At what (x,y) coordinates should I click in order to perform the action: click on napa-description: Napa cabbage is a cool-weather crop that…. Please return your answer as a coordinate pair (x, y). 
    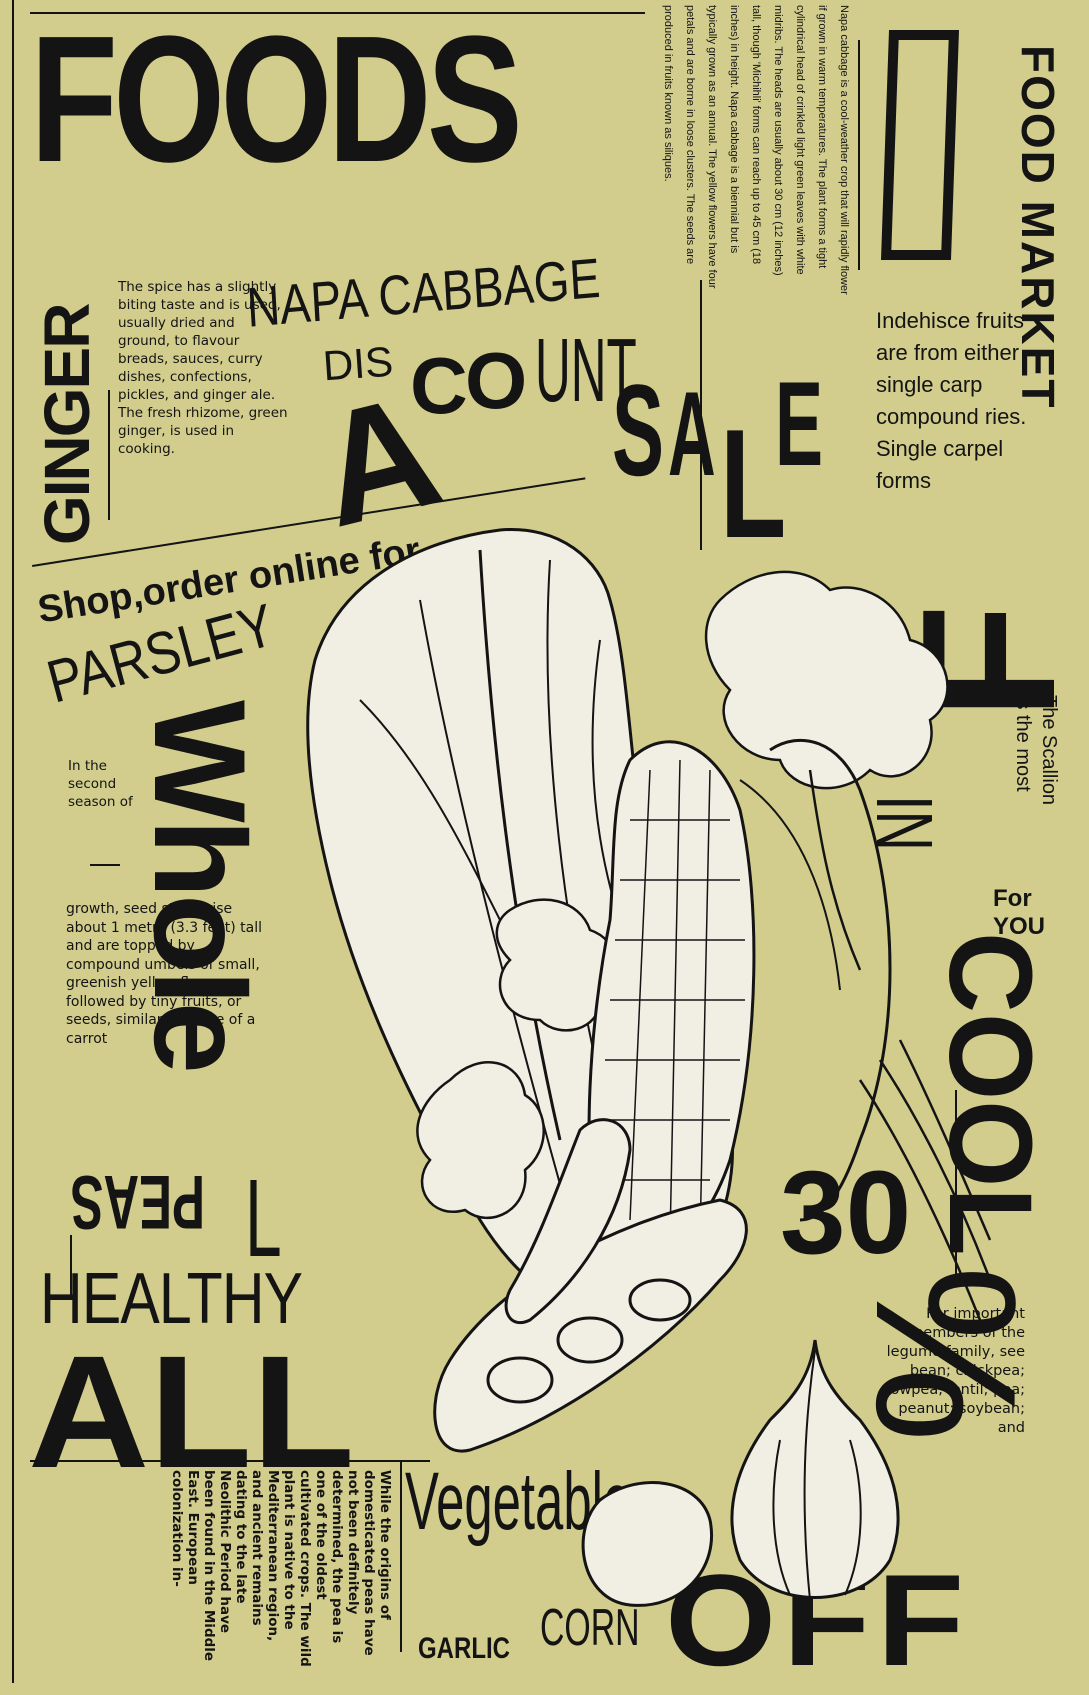
    Looking at the image, I should click on (756, 150).